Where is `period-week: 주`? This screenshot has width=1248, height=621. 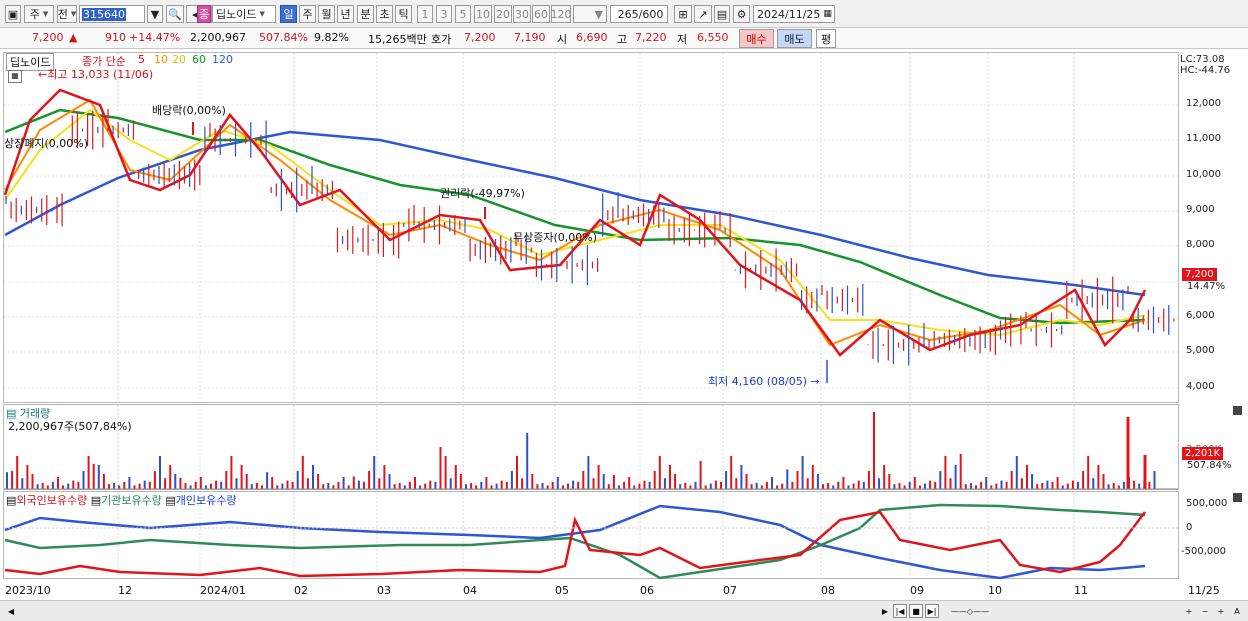
period-week: 주 is located at coordinates (307, 14).